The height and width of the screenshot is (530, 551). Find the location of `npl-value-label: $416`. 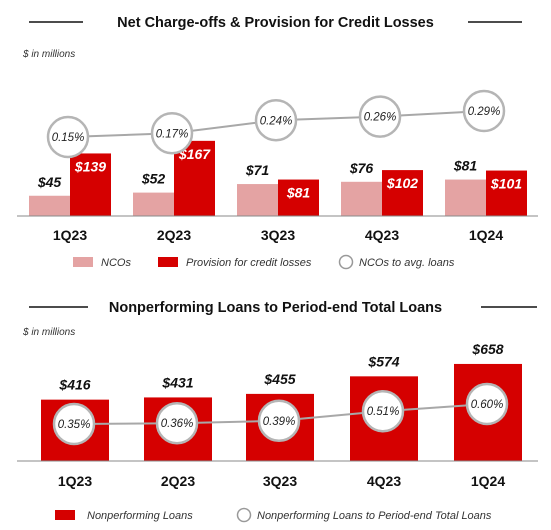

npl-value-label: $416 is located at coordinates (74, 385).